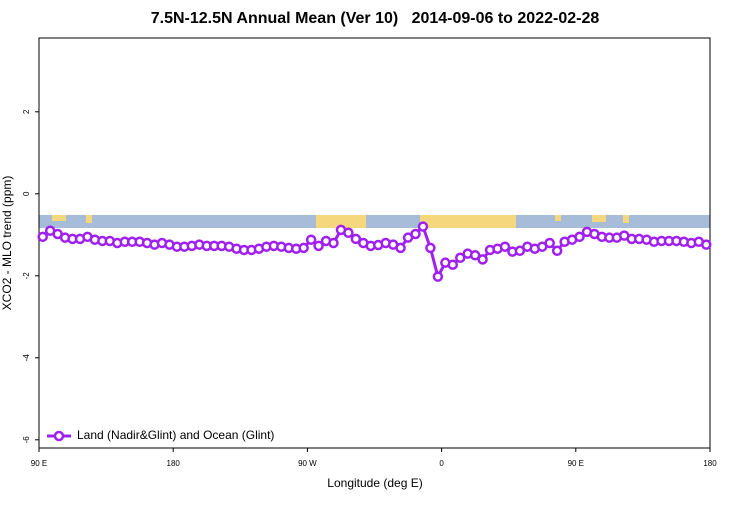  I want to click on legend-label: Land (Nadir&Glint) and Ocean (Glint), so click(175, 435).